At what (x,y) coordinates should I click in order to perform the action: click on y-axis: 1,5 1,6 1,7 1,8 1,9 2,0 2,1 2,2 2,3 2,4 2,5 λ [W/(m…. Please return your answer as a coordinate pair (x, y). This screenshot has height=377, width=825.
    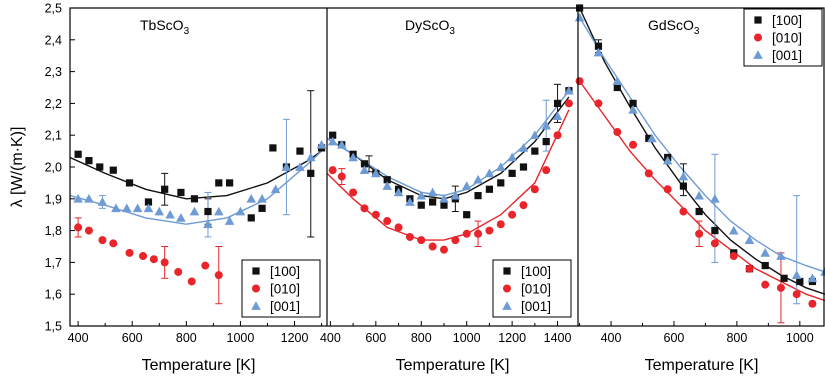
    Looking at the image, I should click on (42, 168).